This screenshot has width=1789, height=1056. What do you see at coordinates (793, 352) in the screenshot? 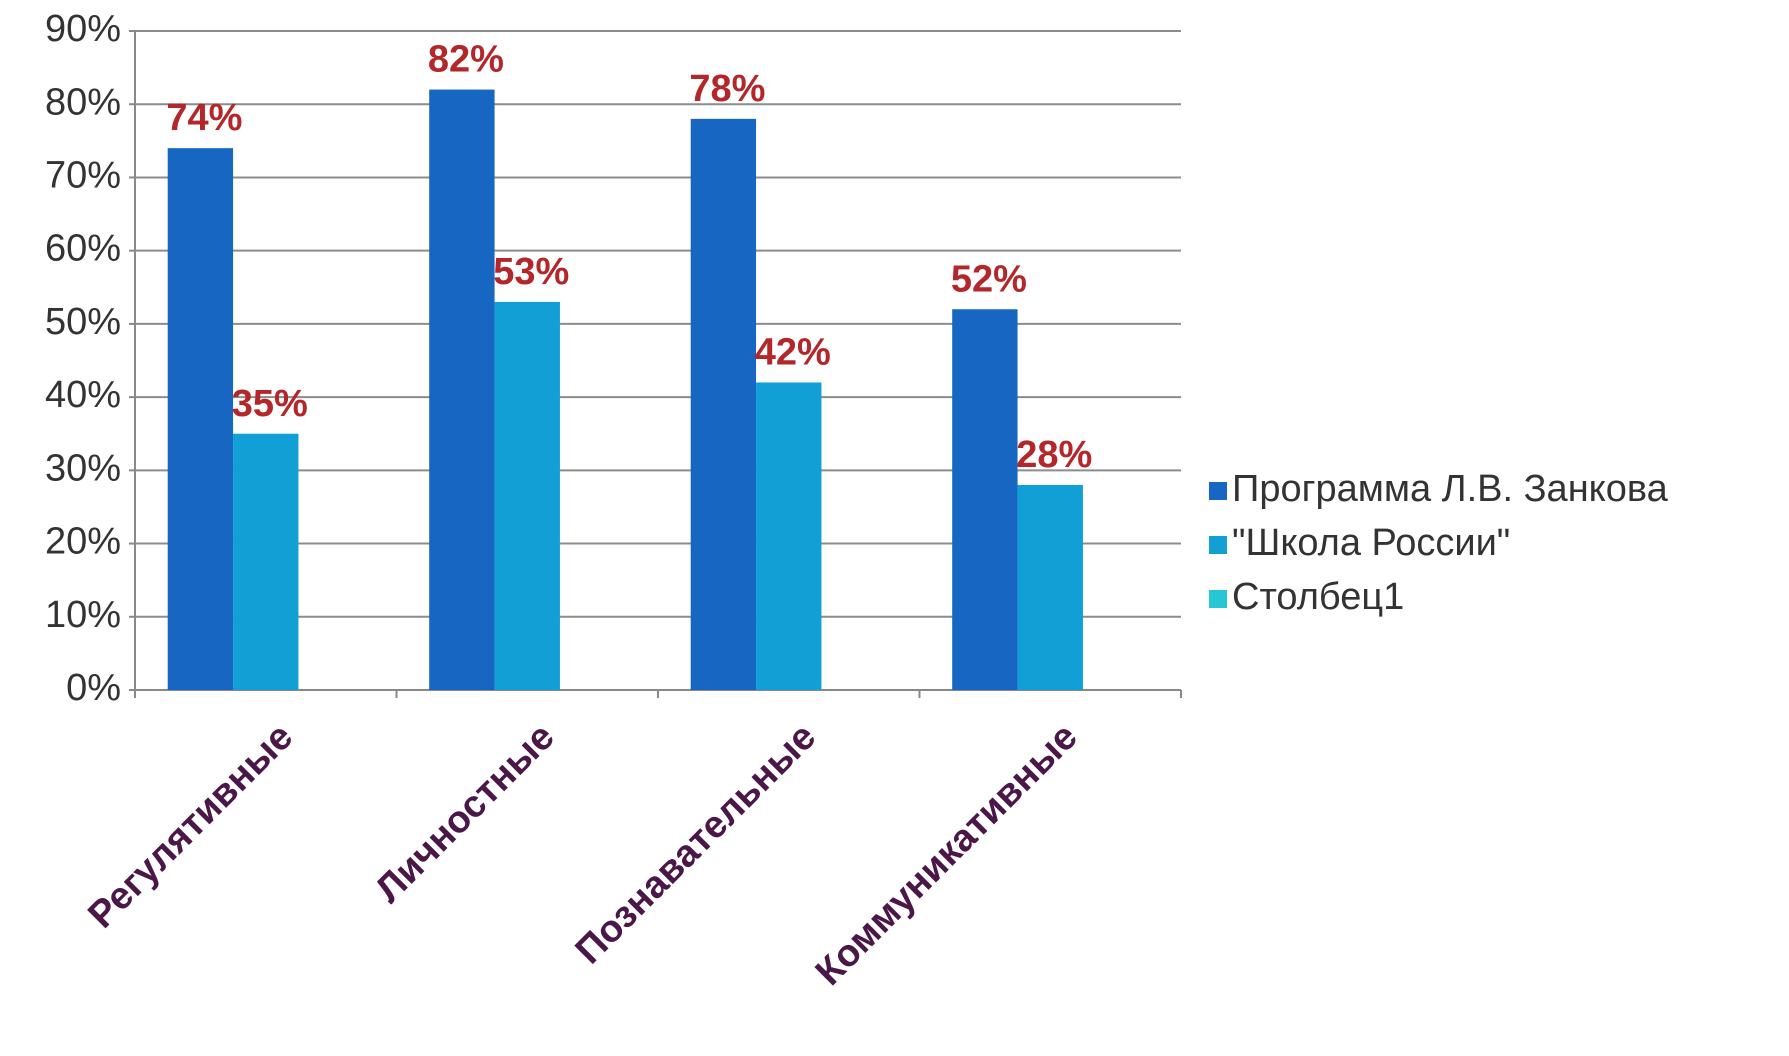
I see `data-label: 42%` at bounding box center [793, 352].